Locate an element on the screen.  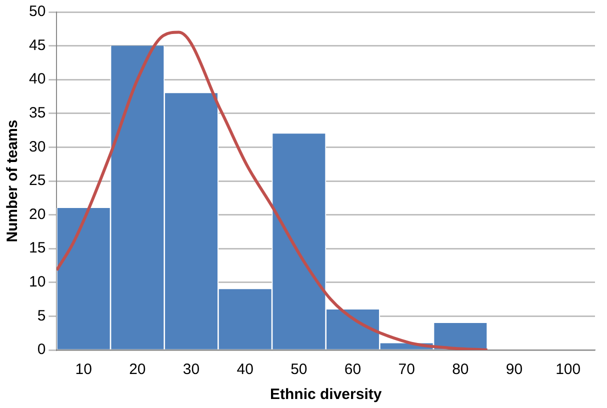
x-tick-label: 80 is located at coordinates (460, 369).